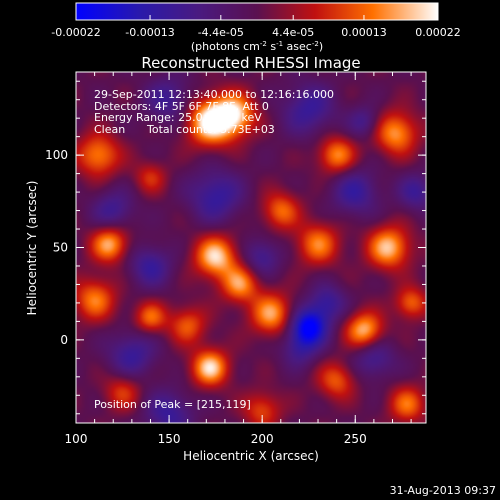  I want to click on x-tick-label: 200, so click(262, 439).